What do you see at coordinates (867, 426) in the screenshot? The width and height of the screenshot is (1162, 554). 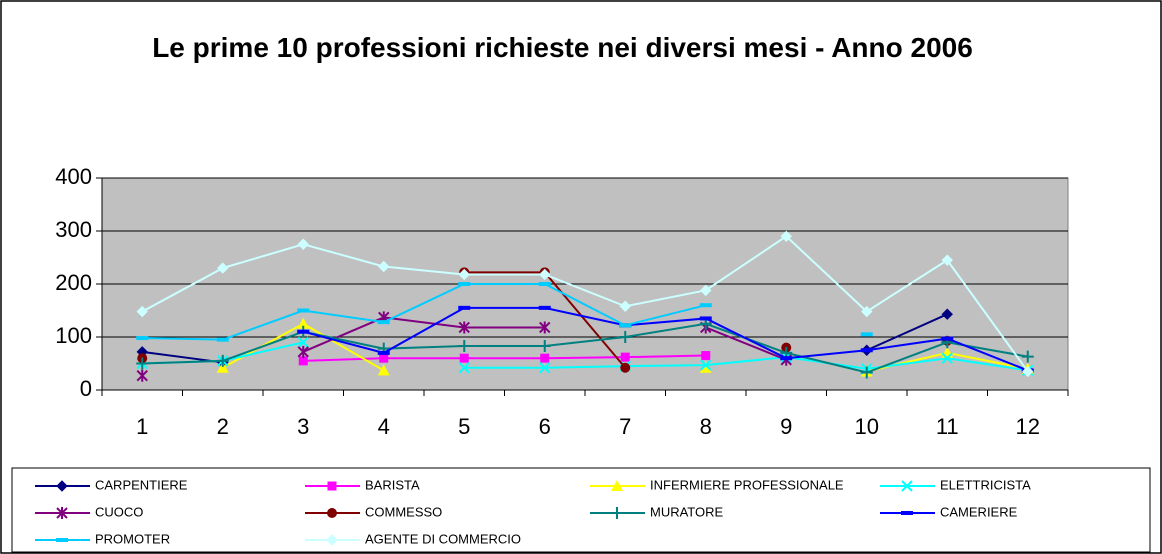 I see `x-tick-label: 10` at bounding box center [867, 426].